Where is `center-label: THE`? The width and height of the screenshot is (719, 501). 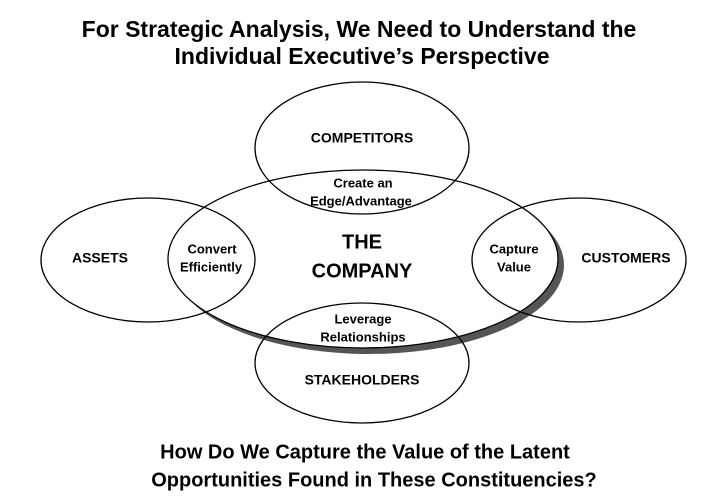 center-label: THE is located at coordinates (362, 242).